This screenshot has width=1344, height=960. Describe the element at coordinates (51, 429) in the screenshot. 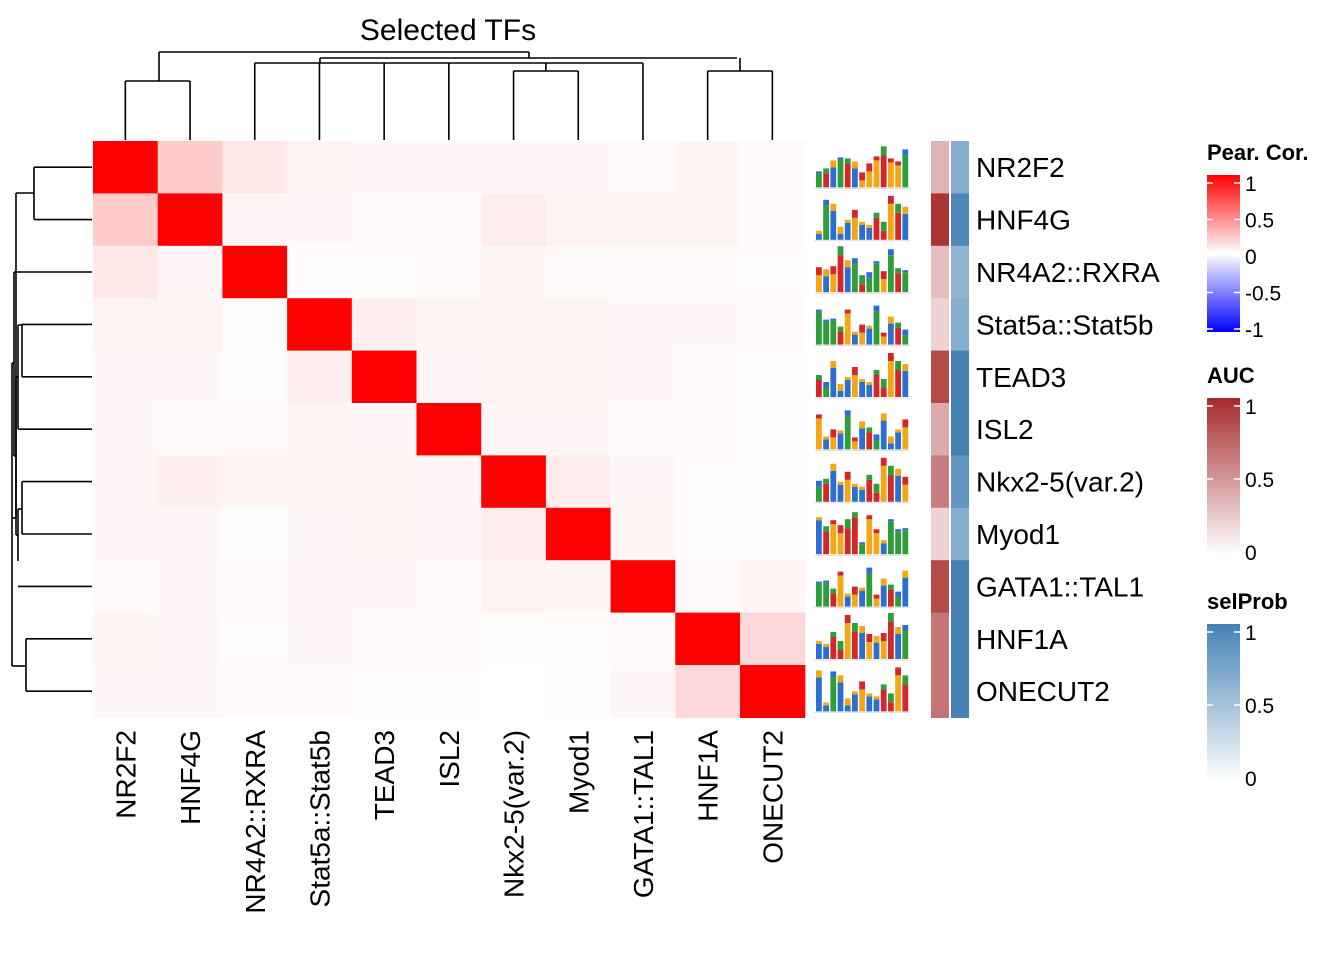

I see `row-dendrogram` at that location.